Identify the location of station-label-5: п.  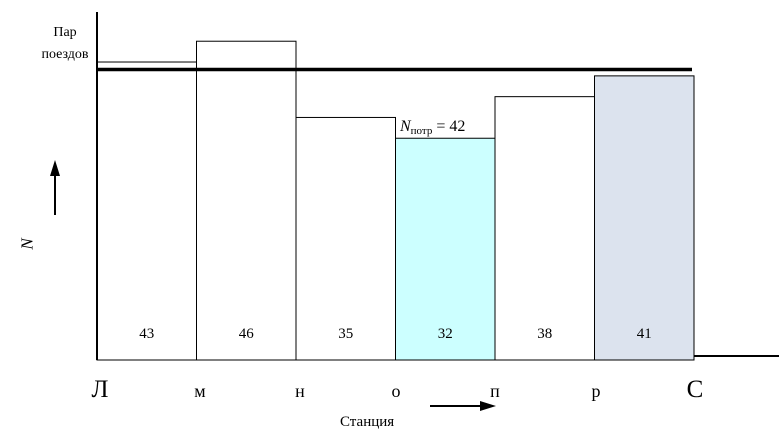
(495, 391).